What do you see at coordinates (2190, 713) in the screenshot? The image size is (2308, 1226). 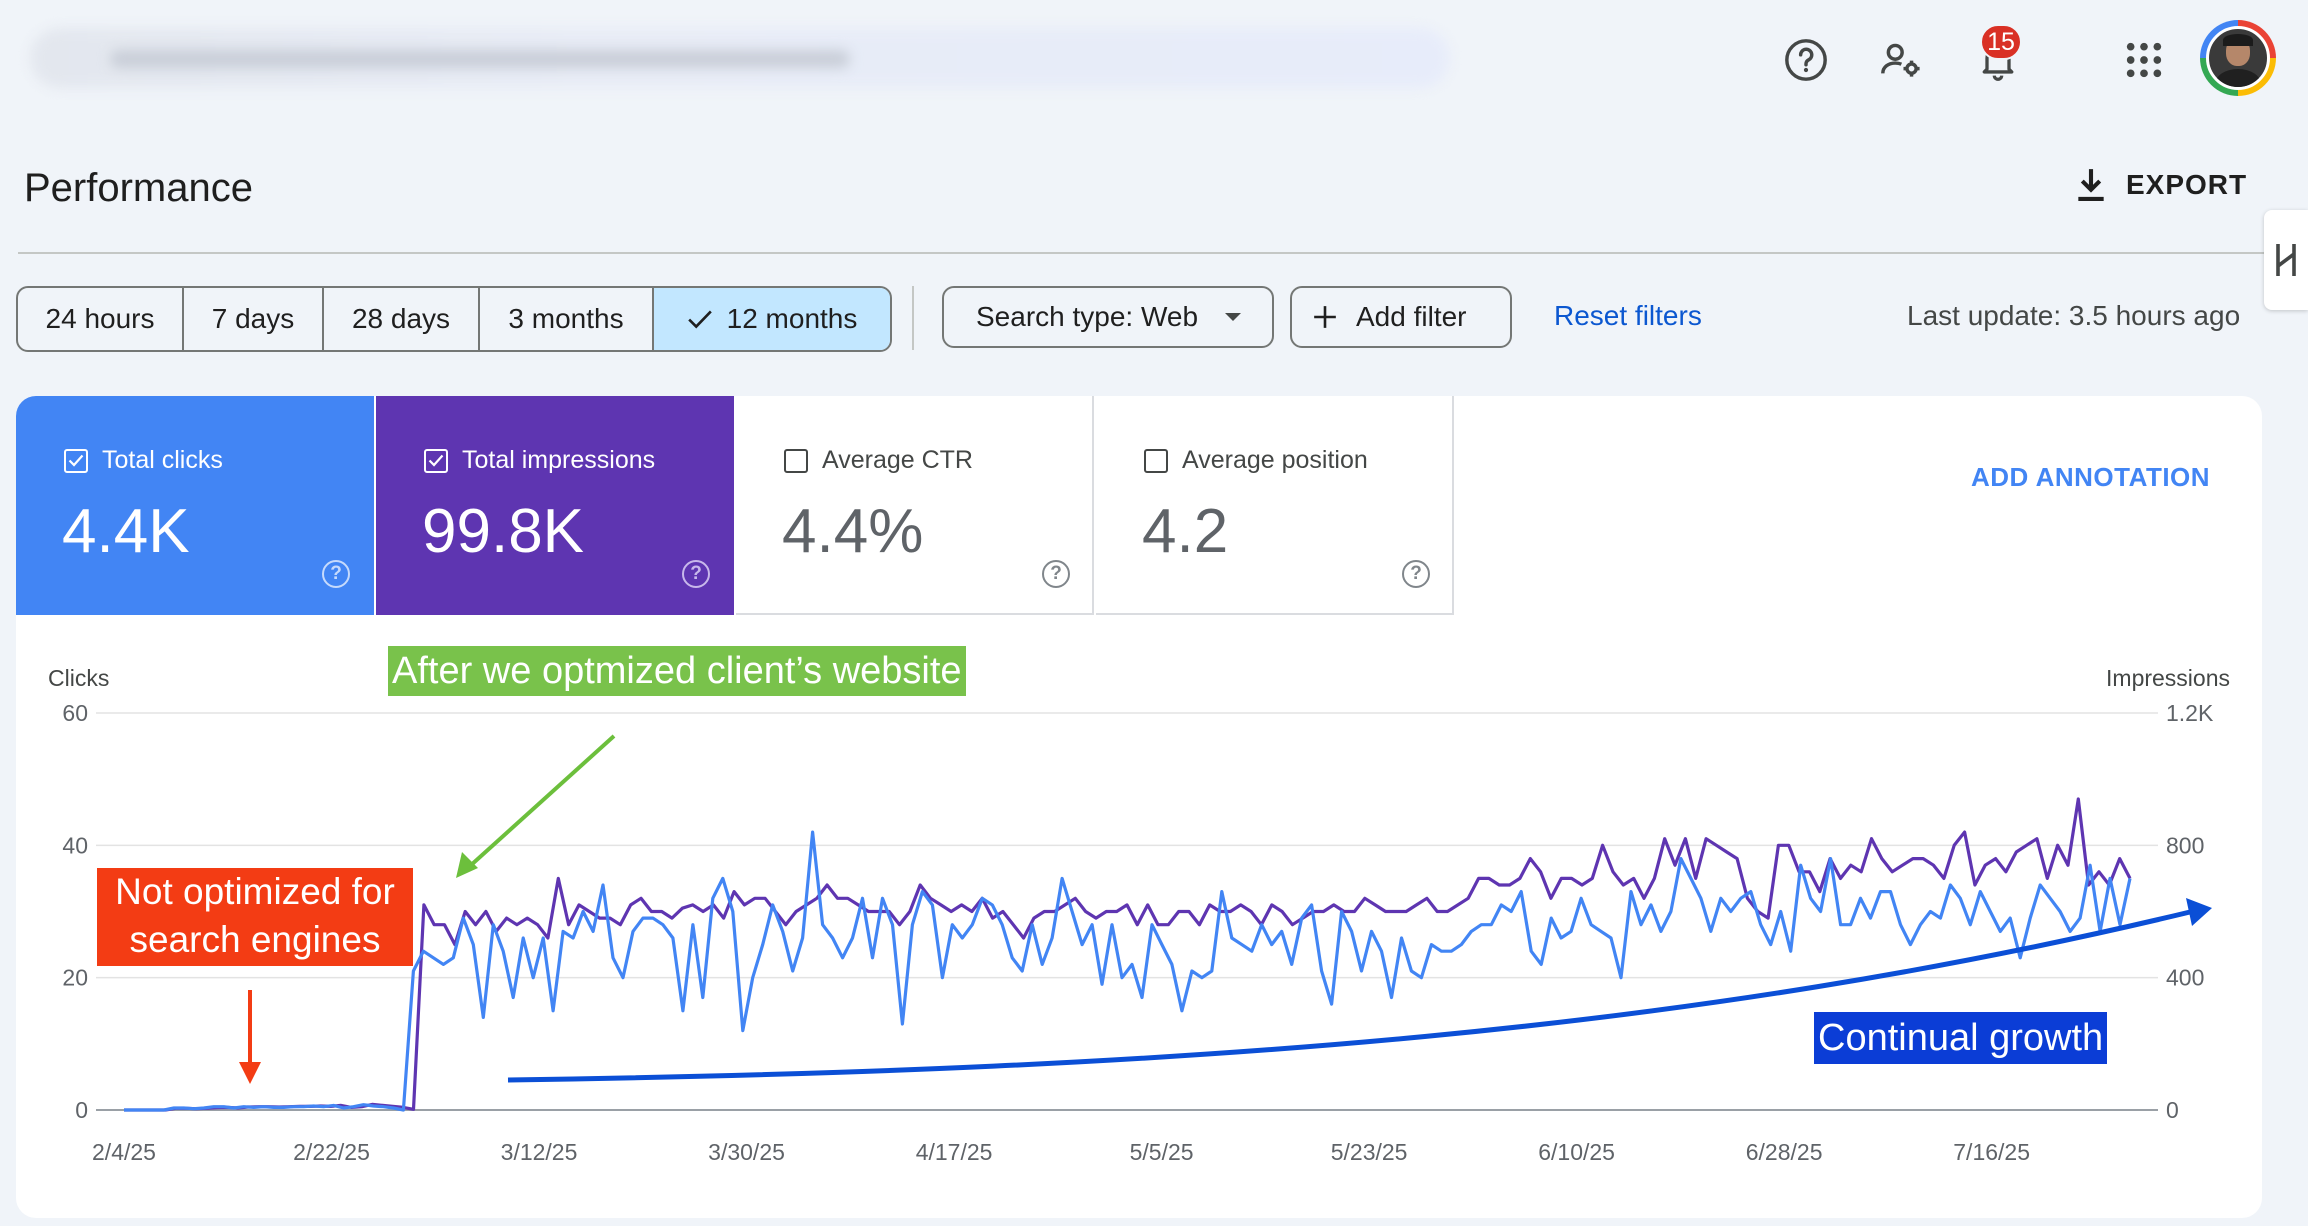 I see `y-right-tick: 1.2K` at bounding box center [2190, 713].